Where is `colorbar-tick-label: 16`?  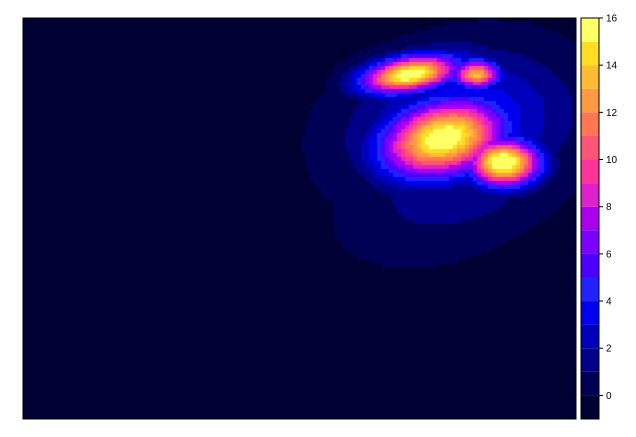
colorbar-tick-label: 16 is located at coordinates (612, 19).